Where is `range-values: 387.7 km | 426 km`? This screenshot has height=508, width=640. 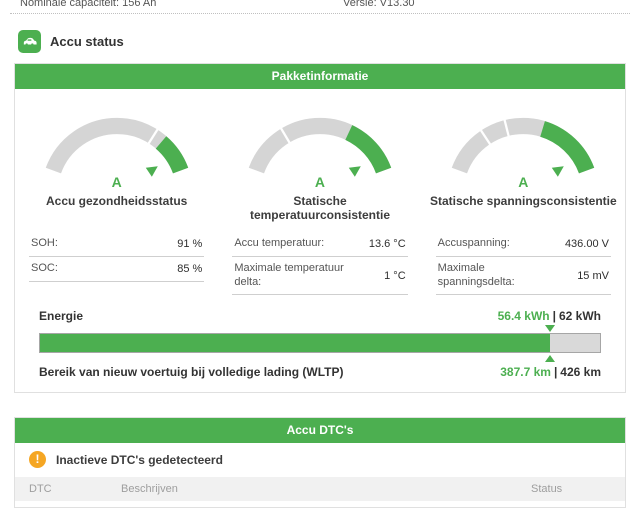
range-values: 387.7 km | 426 km is located at coordinates (550, 372).